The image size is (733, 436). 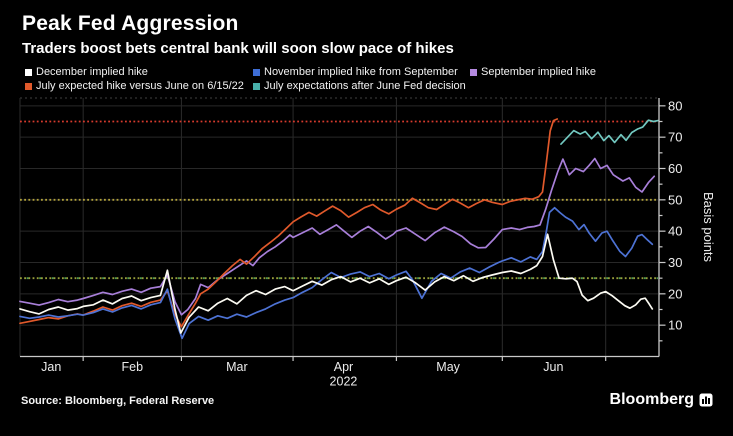 What do you see at coordinates (343, 367) in the screenshot?
I see `month-label-apr: Apr` at bounding box center [343, 367].